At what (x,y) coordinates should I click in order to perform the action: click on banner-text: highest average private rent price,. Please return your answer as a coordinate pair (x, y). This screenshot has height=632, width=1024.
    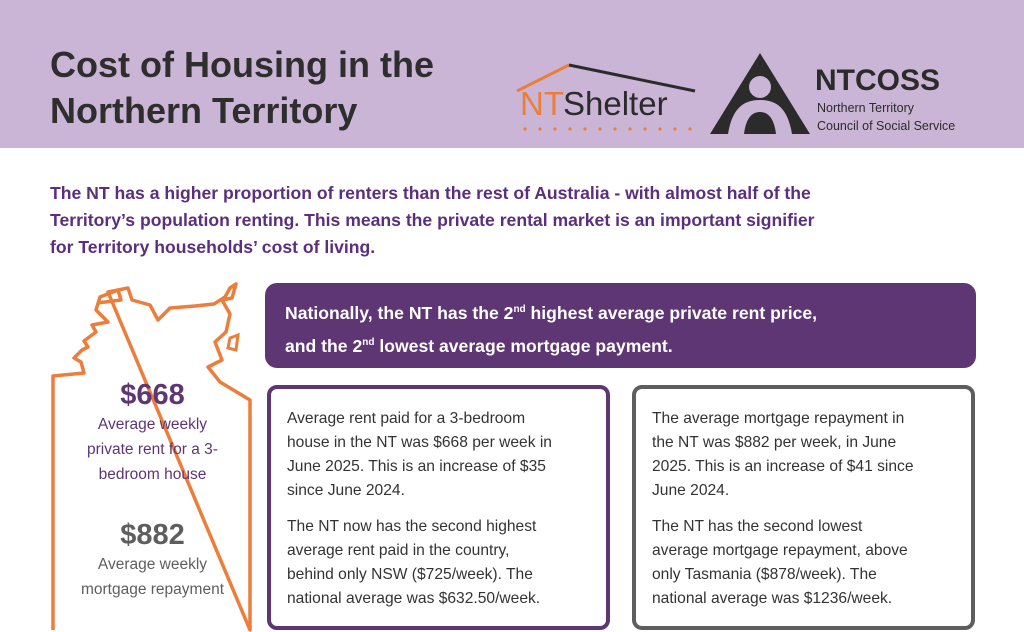
    Looking at the image, I should click on (671, 313).